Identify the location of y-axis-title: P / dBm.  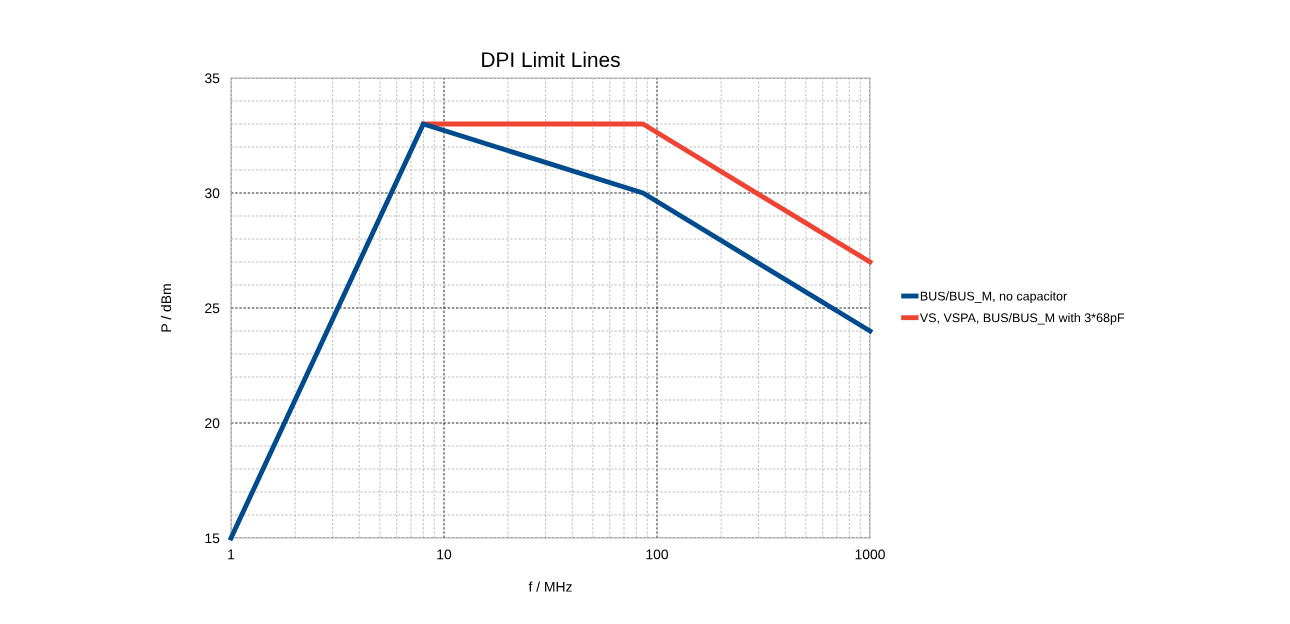
(166, 308).